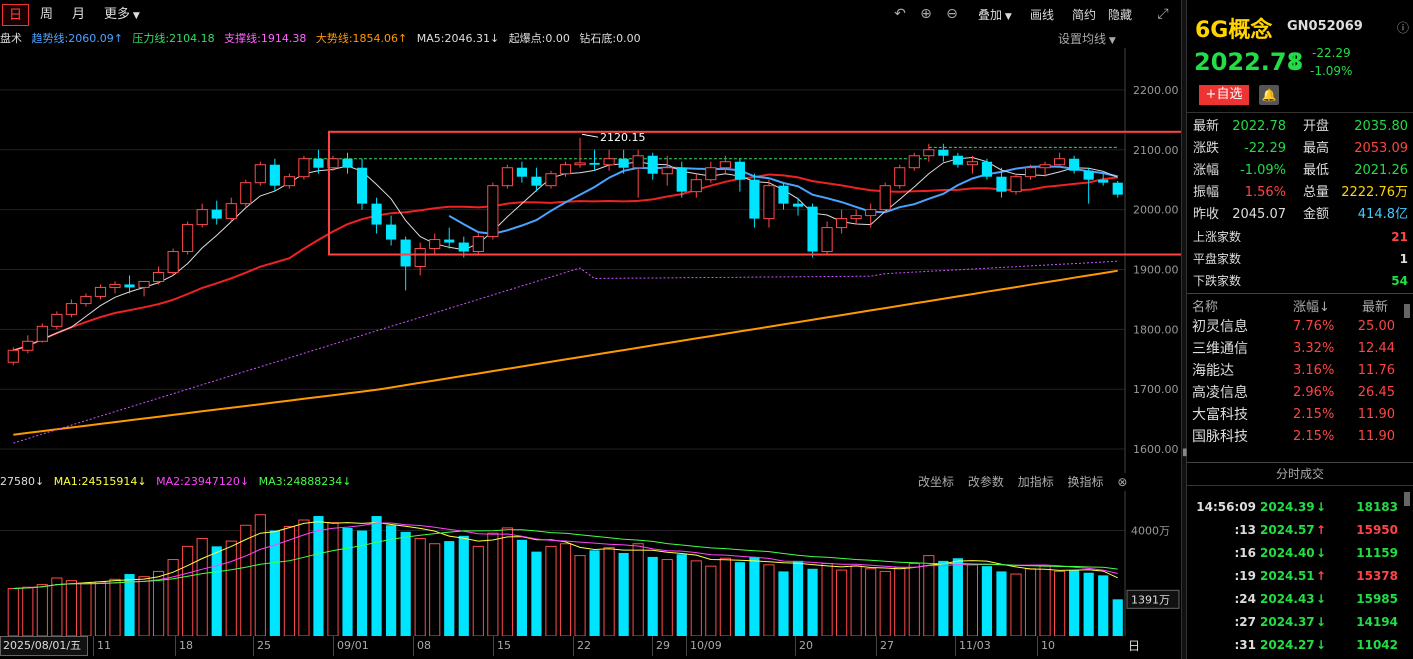 The height and width of the screenshot is (659, 1413). Describe the element at coordinates (1085, 482) in the screenshot. I see `switch-indicator-button: 换指标` at that location.